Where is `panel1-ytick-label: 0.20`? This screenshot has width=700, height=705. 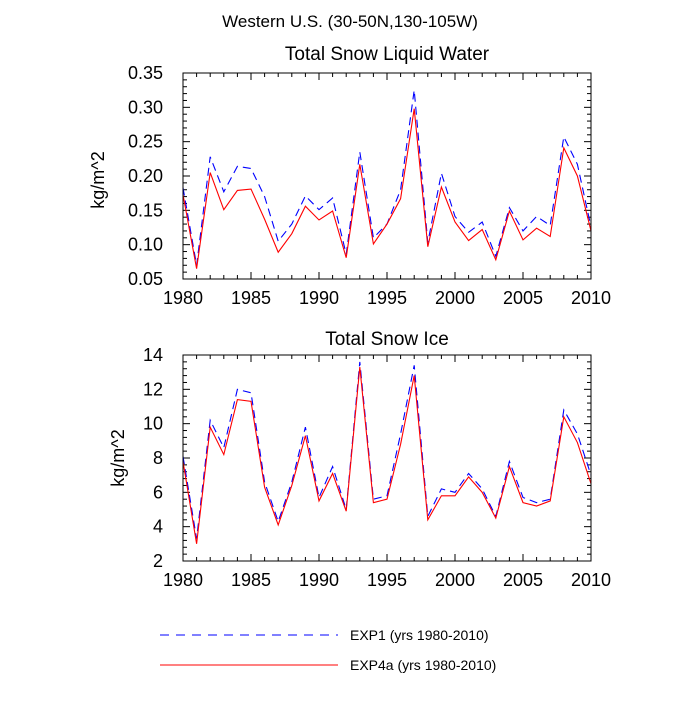 panel1-ytick-label: 0.20 is located at coordinates (145, 176).